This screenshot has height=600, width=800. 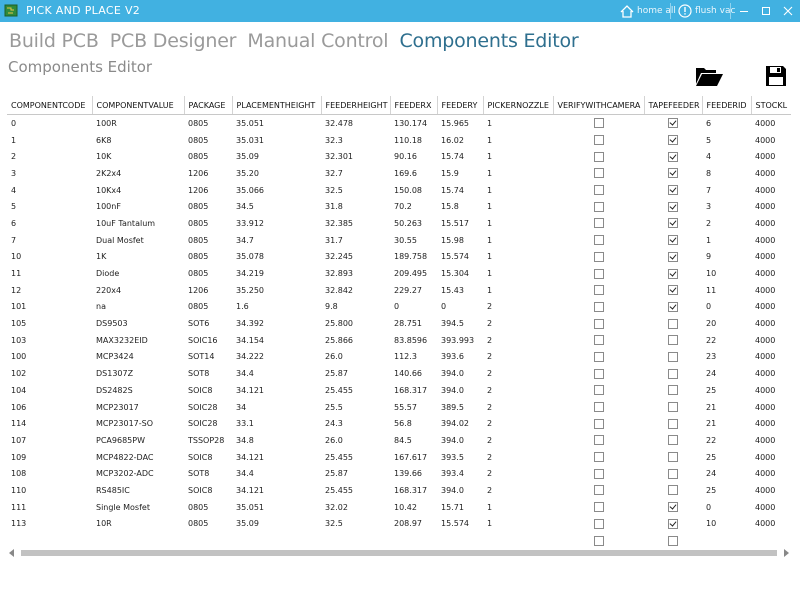 What do you see at coordinates (19, 407) in the screenshot?
I see `cell-code: 106` at bounding box center [19, 407].